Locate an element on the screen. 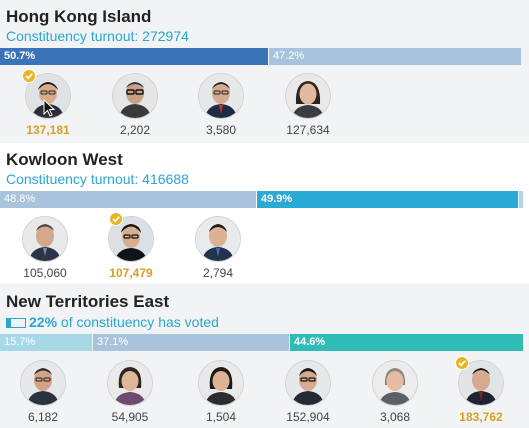 The image size is (529, 428). candidate-card: 6,182 is located at coordinates (43, 392).